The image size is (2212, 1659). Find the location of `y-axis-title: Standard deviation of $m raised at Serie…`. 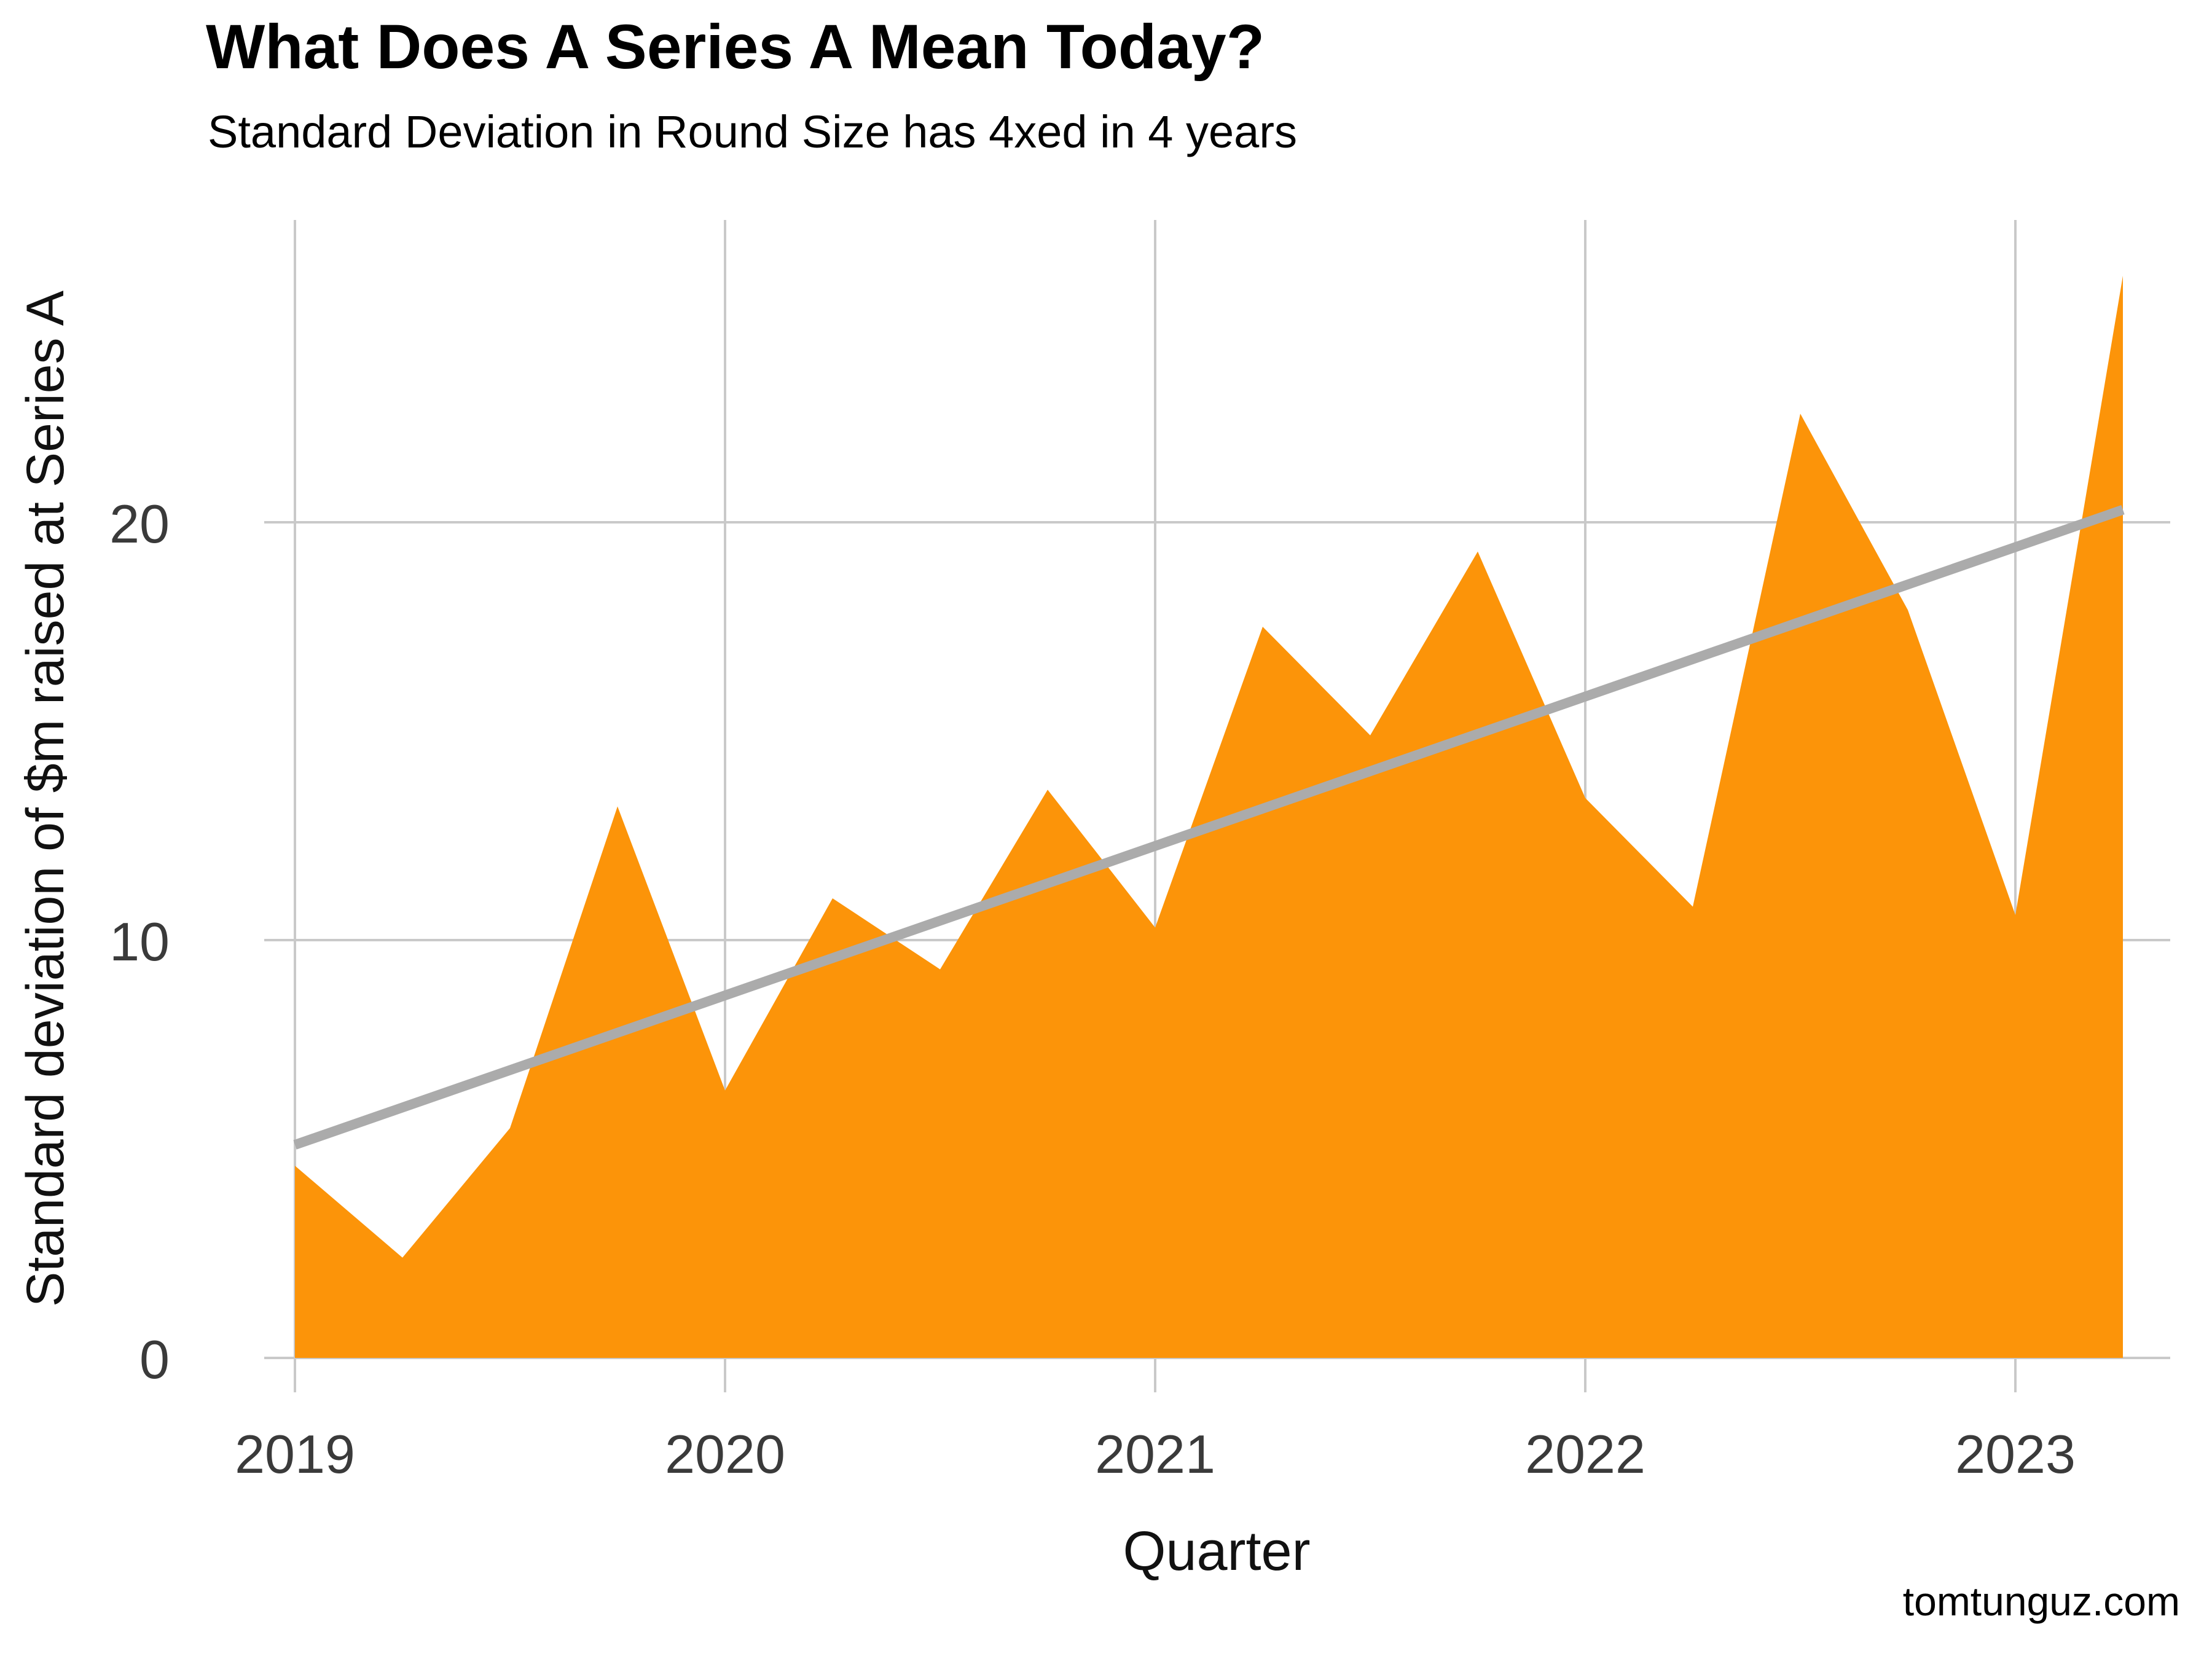

y-axis-title: Standard deviation of $m raised at Serie… is located at coordinates (45, 799).